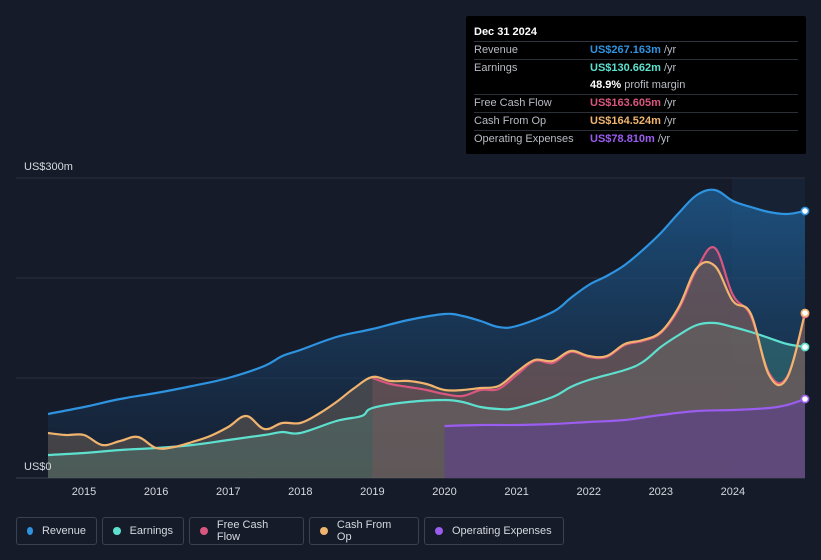 The image size is (821, 560). I want to click on x-tick-label: 2023, so click(661, 492).